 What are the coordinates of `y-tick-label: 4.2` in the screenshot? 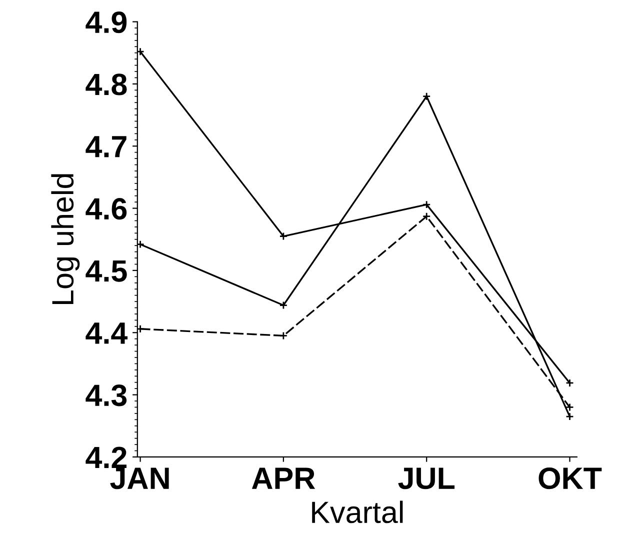 It's located at (106, 457).